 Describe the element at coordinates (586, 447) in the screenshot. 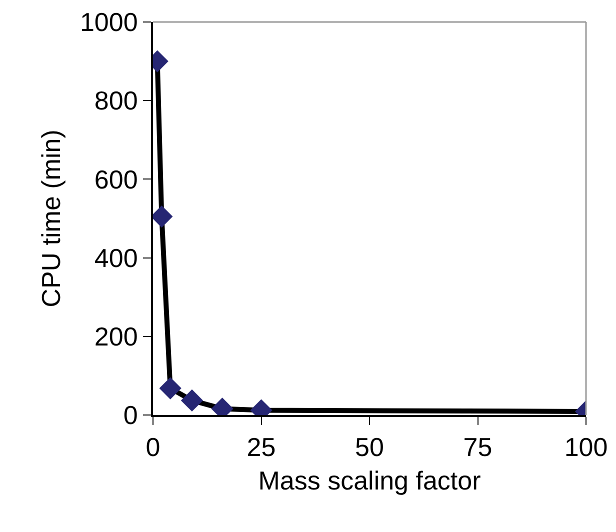

I see `x-tick-label: 100` at that location.